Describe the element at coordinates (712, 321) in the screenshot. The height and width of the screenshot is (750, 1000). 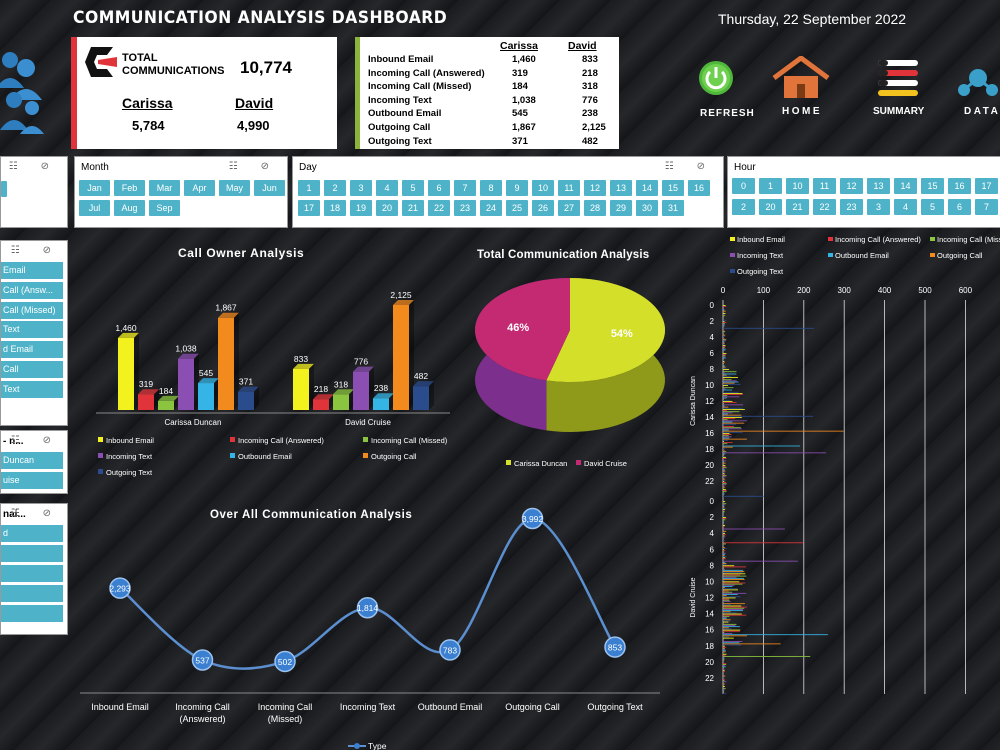
I see `hour-y-tick: 2` at that location.